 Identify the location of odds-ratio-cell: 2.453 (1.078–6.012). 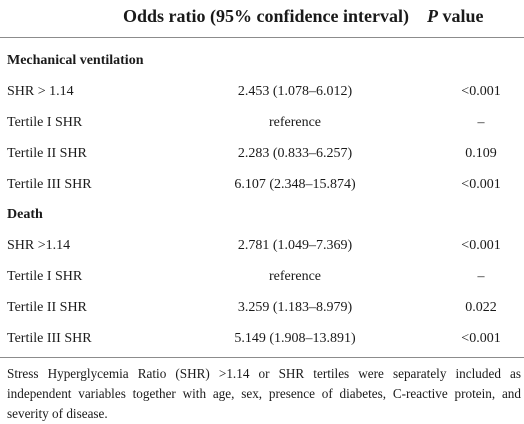
(295, 91).